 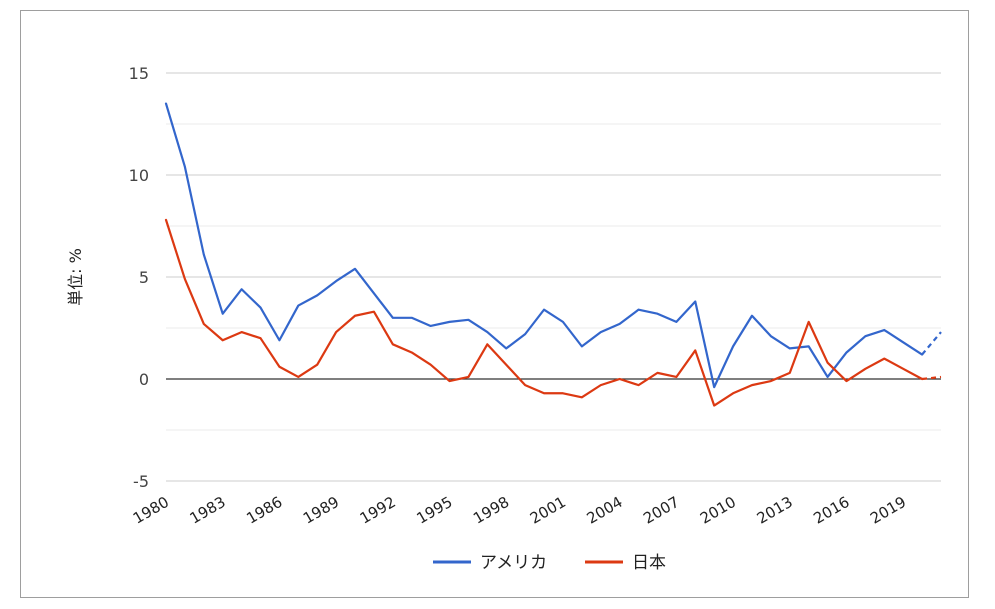 What do you see at coordinates (264, 510) in the screenshot?
I see `x-tick-label: 1986` at bounding box center [264, 510].